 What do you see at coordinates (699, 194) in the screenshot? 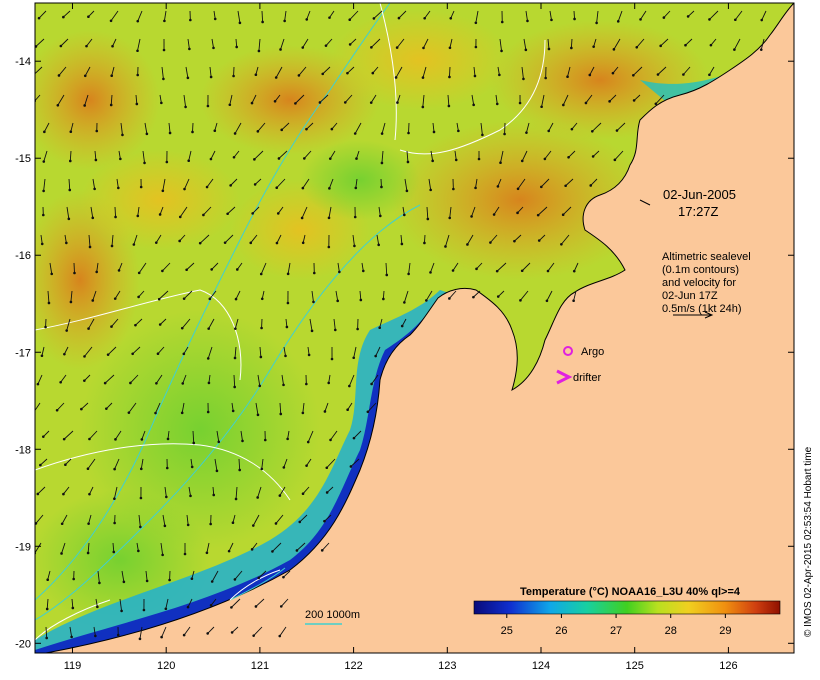
I see `date-label: 02-Jun-2005` at bounding box center [699, 194].